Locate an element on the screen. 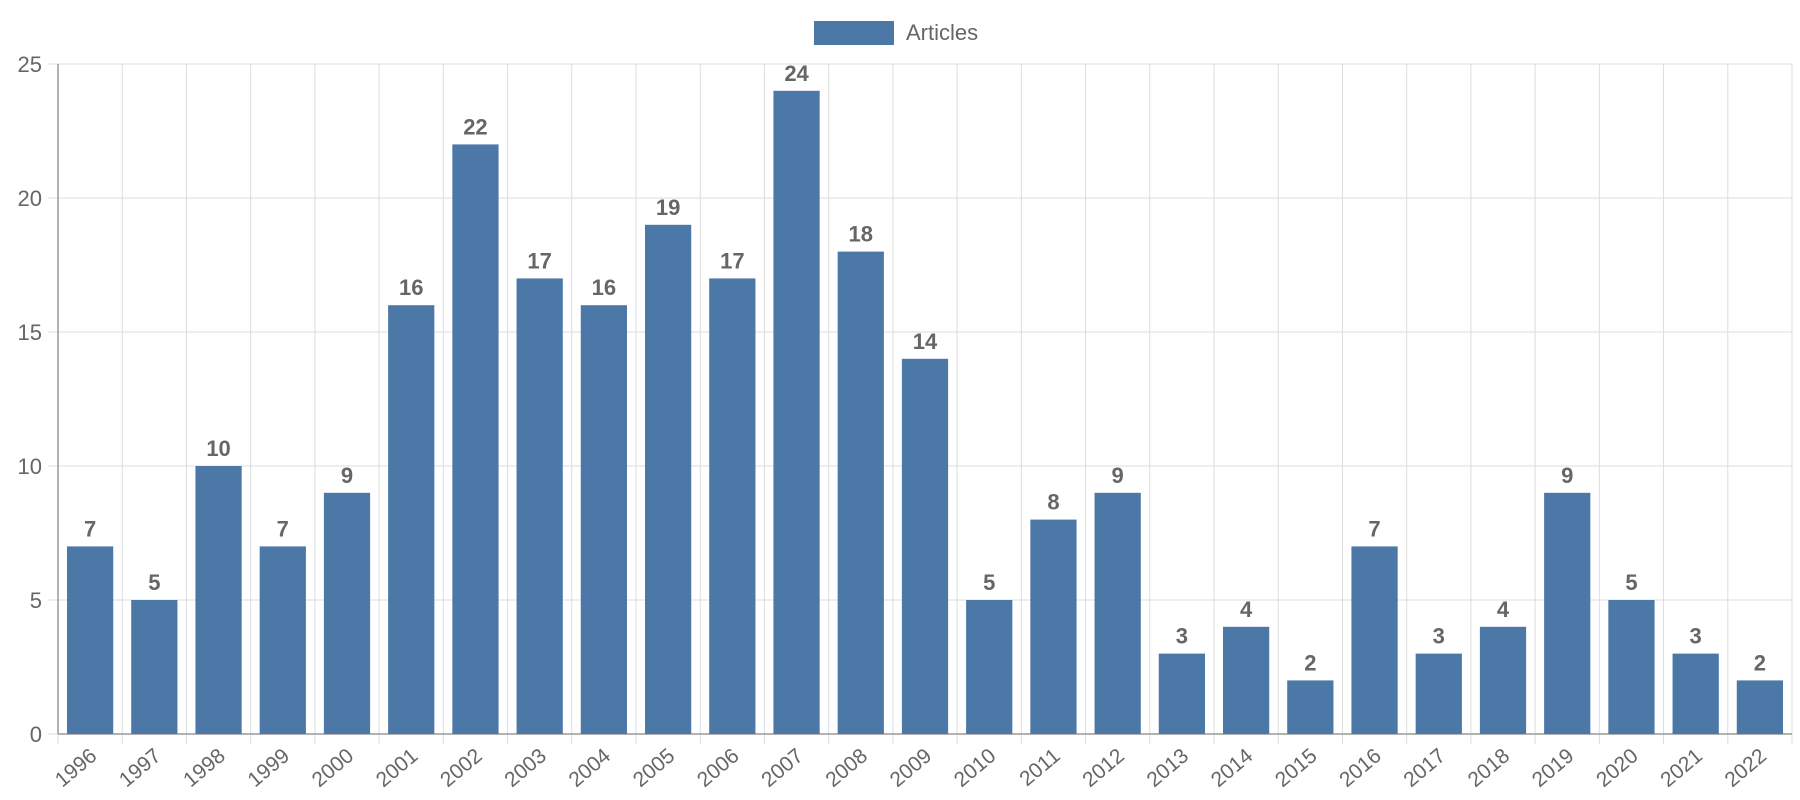 The image size is (1800, 800). x-tick-label: 2010 is located at coordinates (975, 768).